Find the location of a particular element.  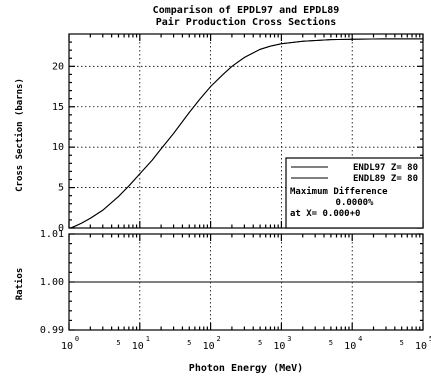

x-axis-label: Photon Energy (MeV) is located at coordinates (246, 368).